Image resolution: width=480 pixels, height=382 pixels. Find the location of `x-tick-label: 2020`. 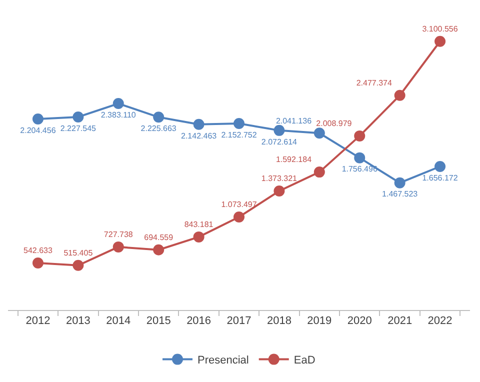

x-tick-label: 2020 is located at coordinates (359, 321).